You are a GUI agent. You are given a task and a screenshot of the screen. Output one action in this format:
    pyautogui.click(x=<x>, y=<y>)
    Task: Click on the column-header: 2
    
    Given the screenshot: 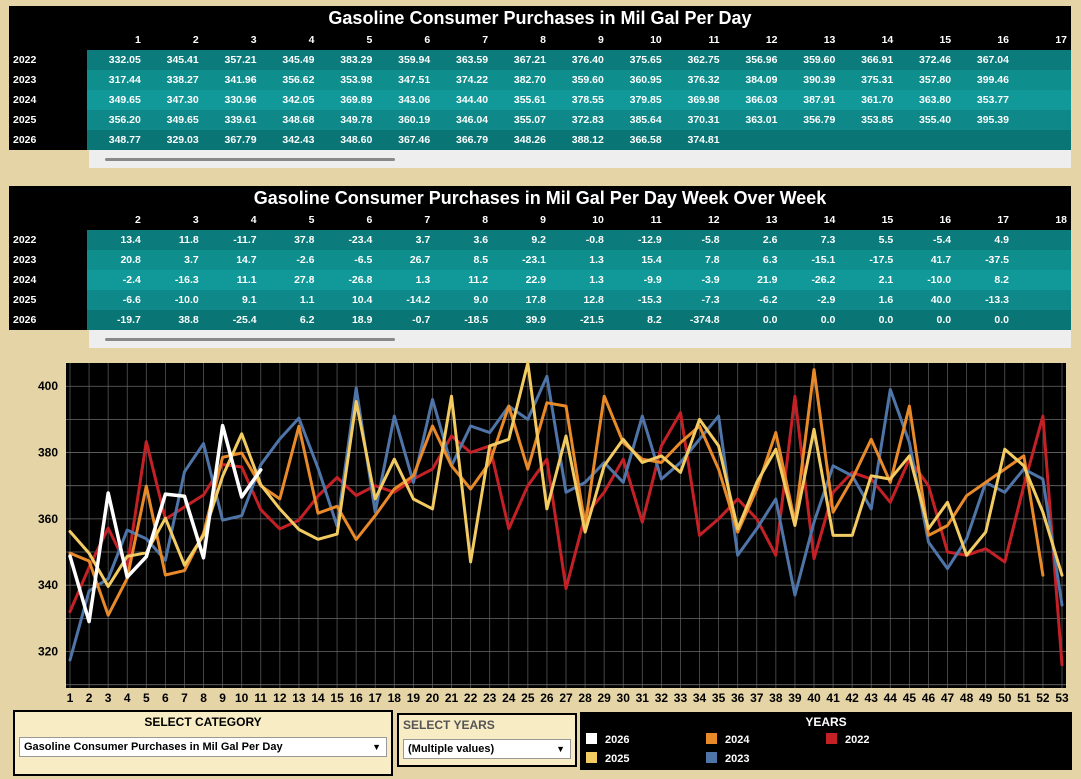 What is the action you would take?
    pyautogui.click(x=173, y=40)
    